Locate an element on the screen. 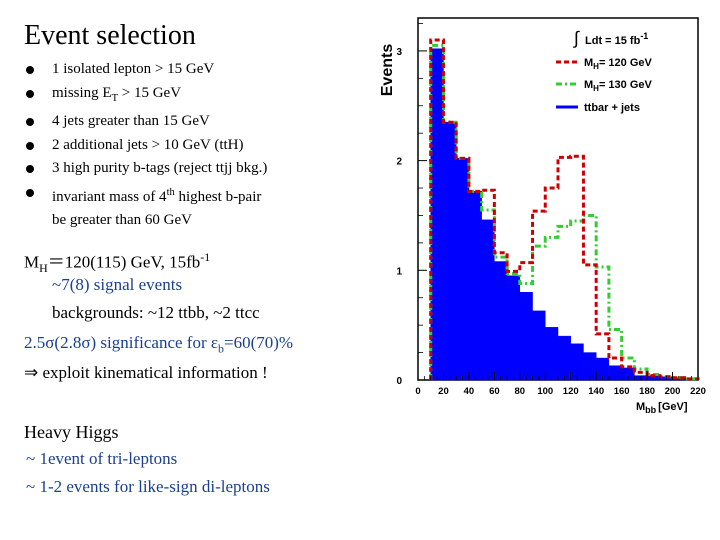  legend-mh120-label: MH= 120 GeV is located at coordinates (618, 64).